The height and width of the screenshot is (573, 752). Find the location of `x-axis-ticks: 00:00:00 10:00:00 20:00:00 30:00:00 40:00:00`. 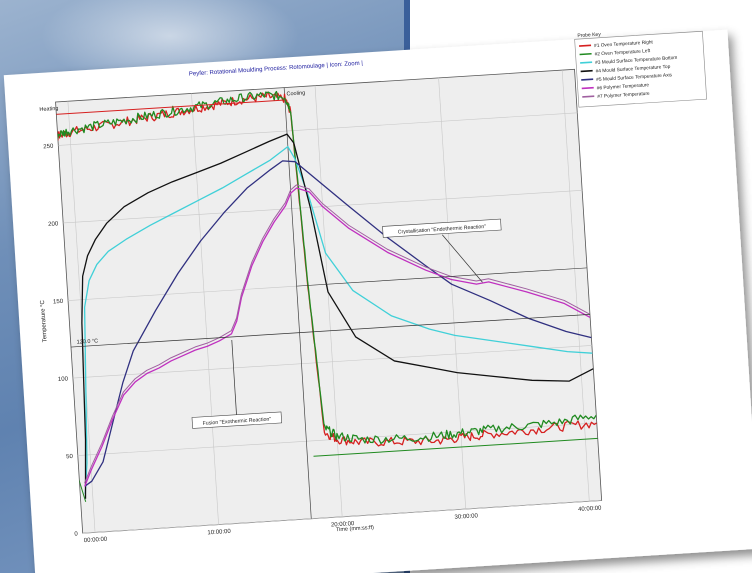

x-axis-ticks: 00:00:00 10:00:00 20:00:00 30:00:00 40:00:00 is located at coordinates (343, 524).